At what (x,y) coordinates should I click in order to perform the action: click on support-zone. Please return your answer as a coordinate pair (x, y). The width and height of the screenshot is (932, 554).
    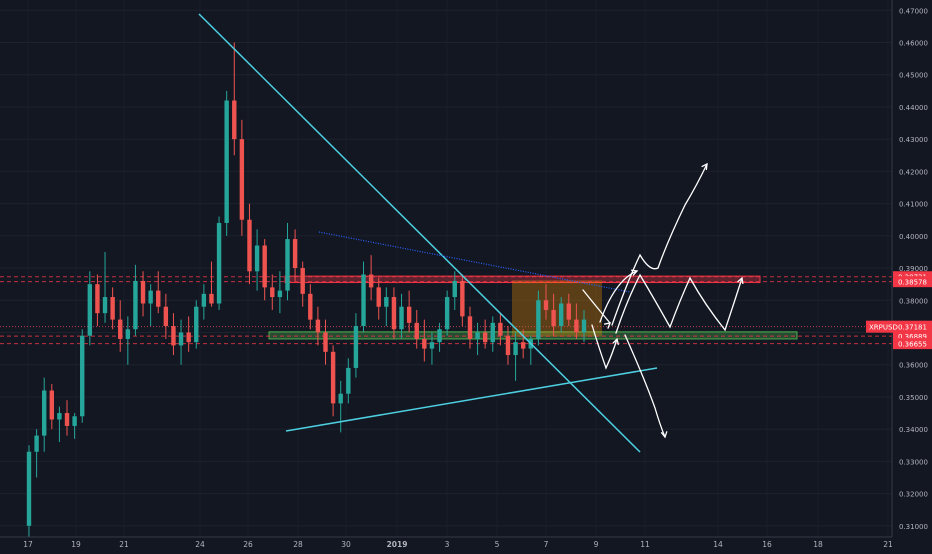
    Looking at the image, I should click on (533, 335).